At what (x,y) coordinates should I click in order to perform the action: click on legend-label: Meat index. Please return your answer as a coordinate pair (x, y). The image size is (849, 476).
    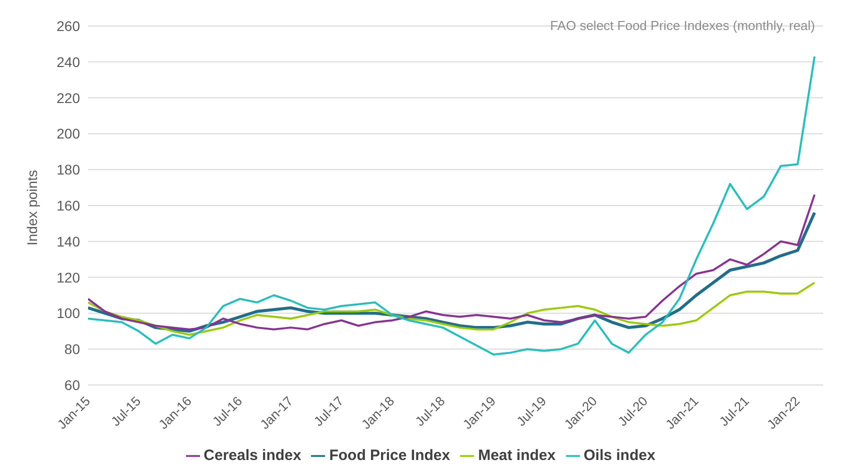
    Looking at the image, I should click on (517, 455).